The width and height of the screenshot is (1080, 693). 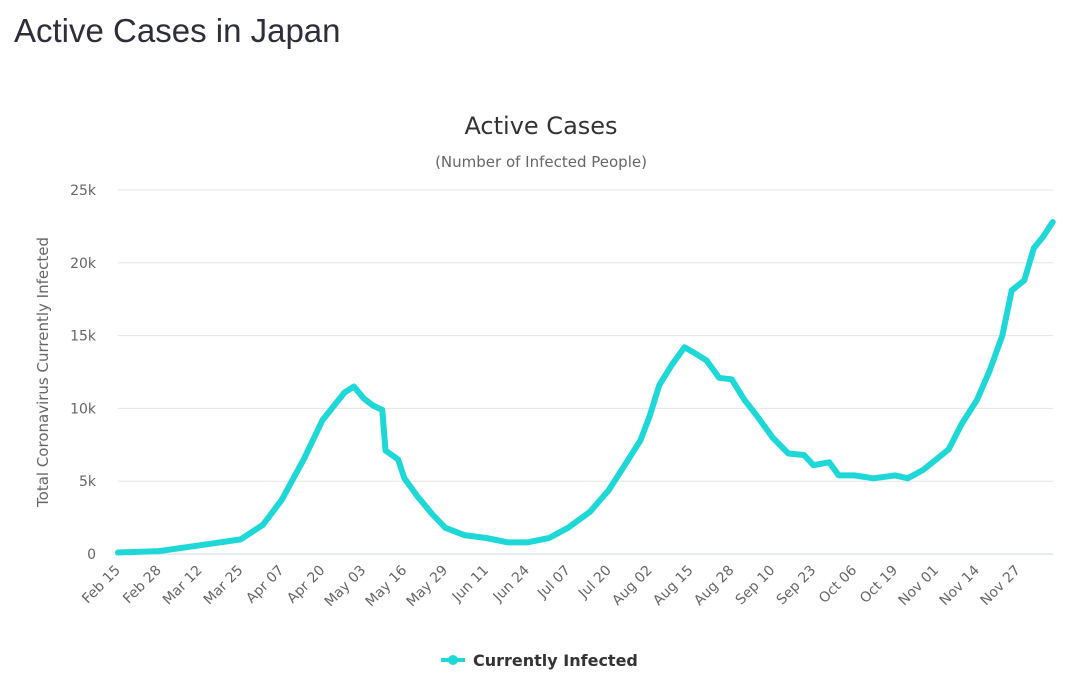 I want to click on x-tick-label: Feb 28, so click(x=142, y=585).